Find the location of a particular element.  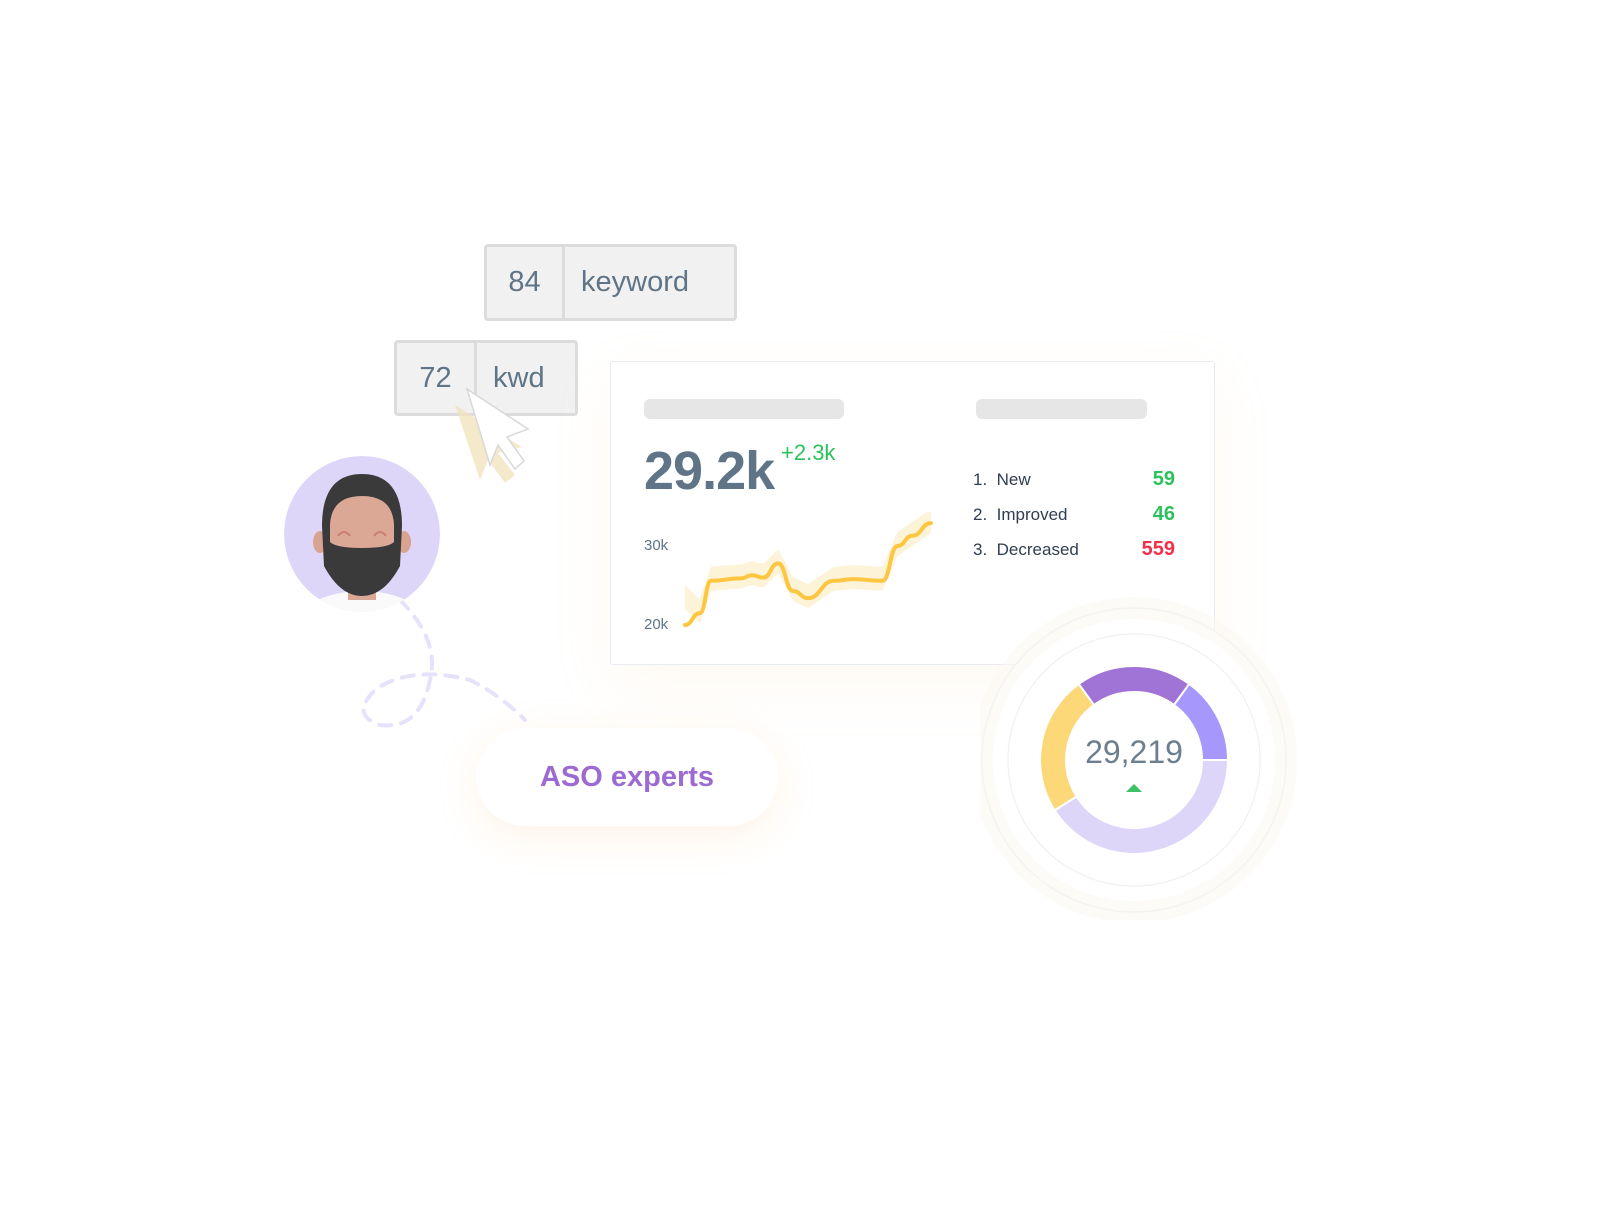

item-index: 3. is located at coordinates (980, 549).